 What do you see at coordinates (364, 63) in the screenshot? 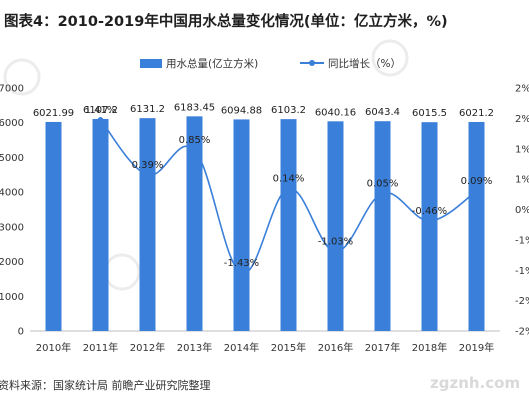
I see `legend-line-label: 同比增长（%）` at bounding box center [364, 63].